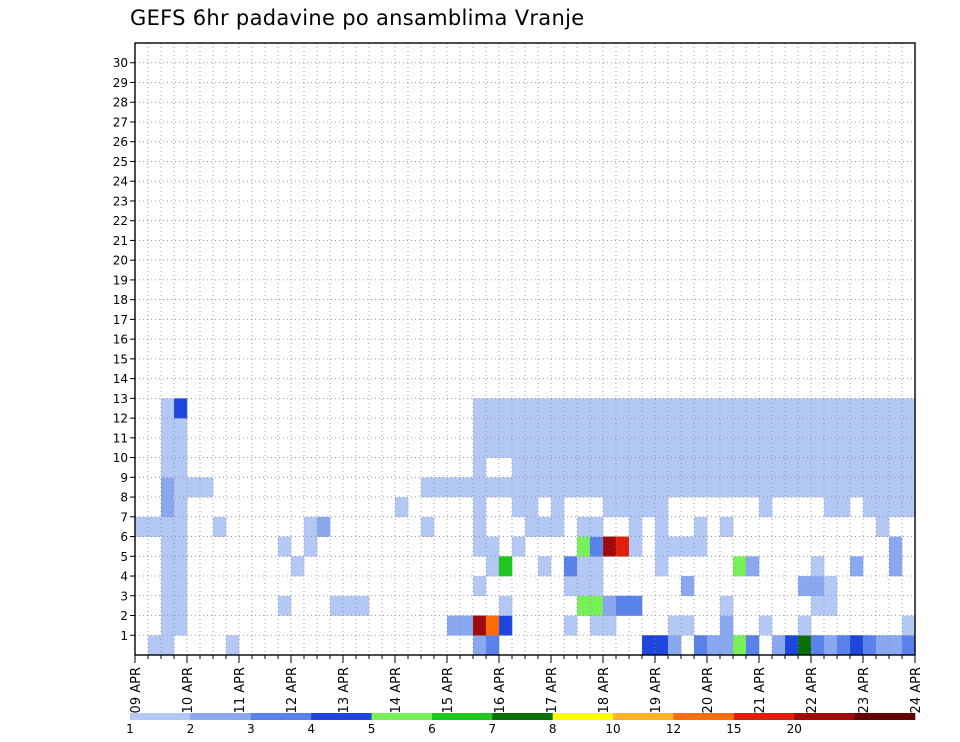  Describe the element at coordinates (136, 690) in the screenshot. I see `x-tick-label: 09 APR` at that location.